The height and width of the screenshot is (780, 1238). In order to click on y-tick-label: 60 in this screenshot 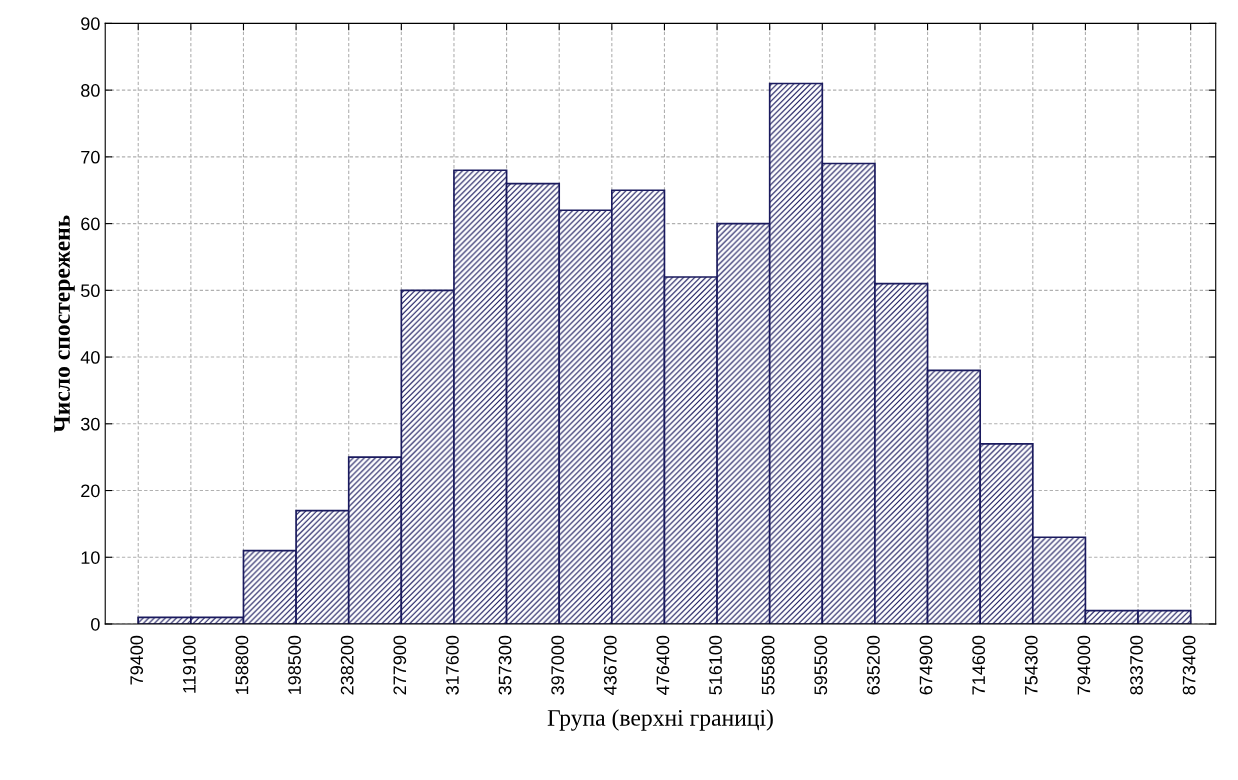, I will do `click(90, 224)`.